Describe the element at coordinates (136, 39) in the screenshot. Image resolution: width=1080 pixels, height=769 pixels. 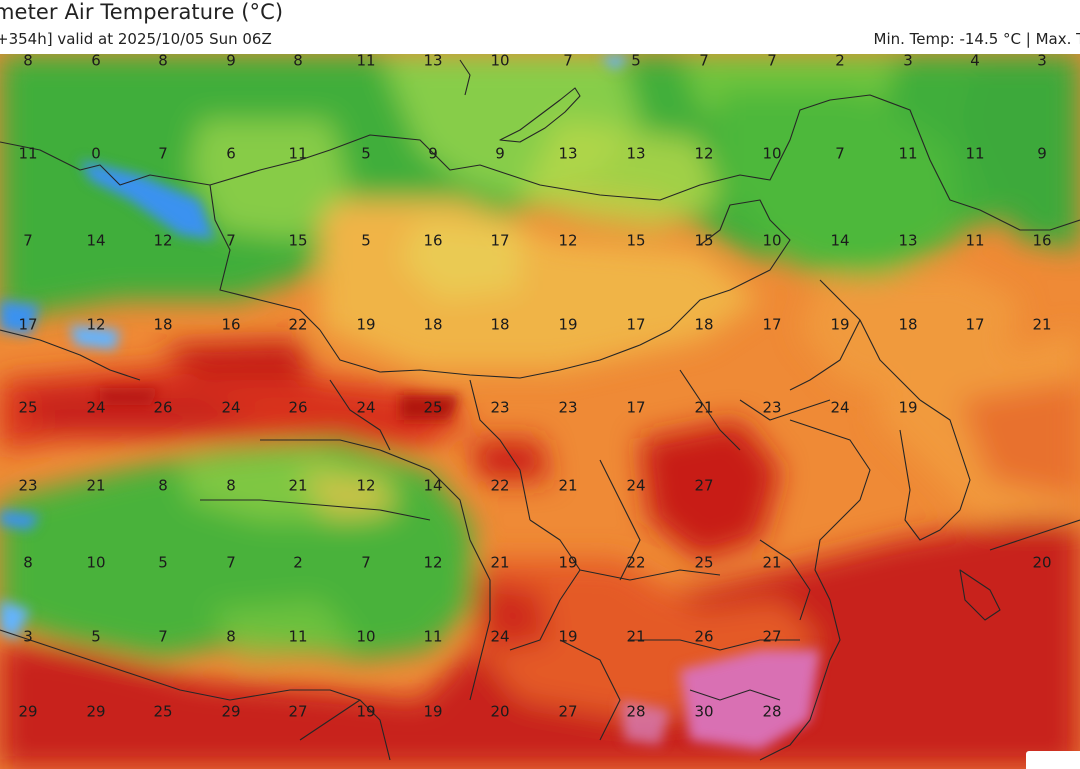
I see `valid-time-label: +354h] valid at 2025/10/05 Sun 06Z` at that location.